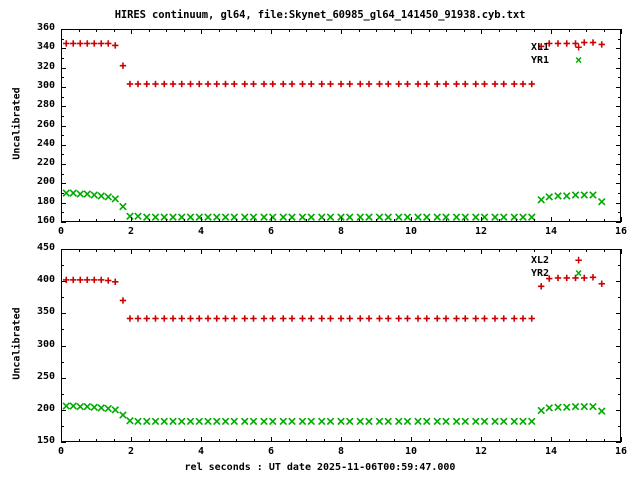 The width and height of the screenshot is (640, 480). What do you see at coordinates (45, 27) in the screenshot?
I see `y-tick-label-top-360: 360` at bounding box center [45, 27].